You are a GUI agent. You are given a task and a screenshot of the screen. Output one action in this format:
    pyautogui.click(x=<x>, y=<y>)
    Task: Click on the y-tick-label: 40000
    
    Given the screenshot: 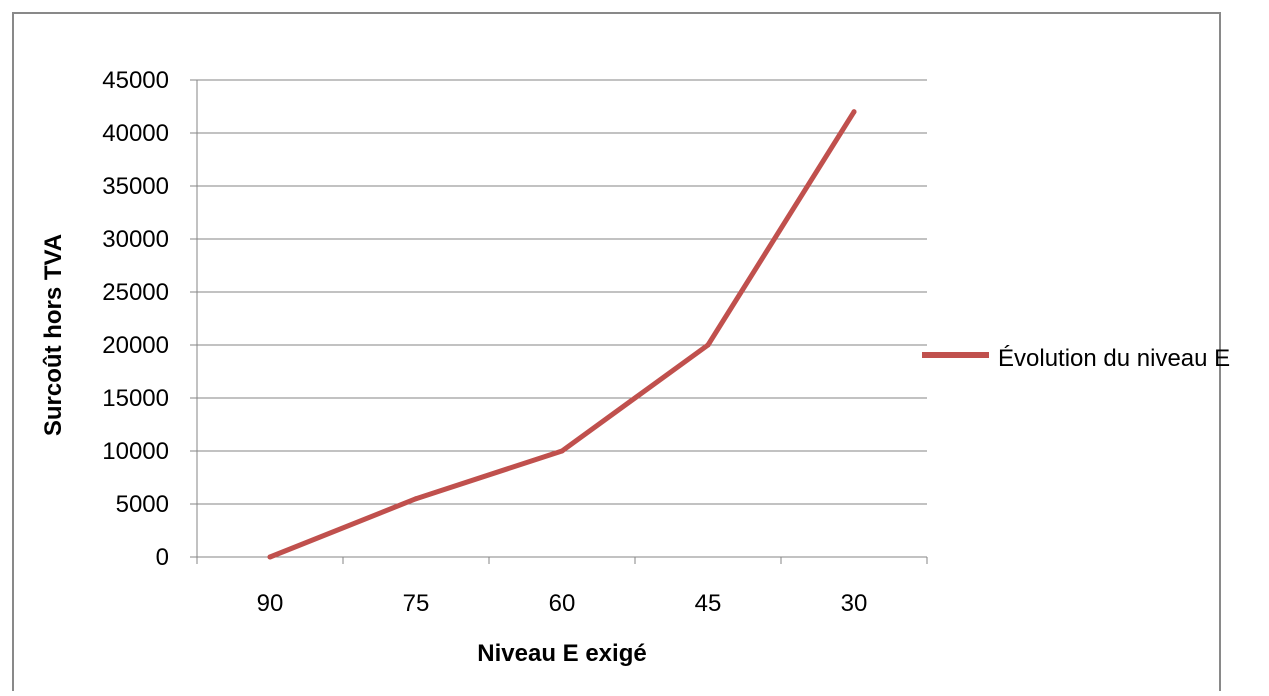 What is the action you would take?
    pyautogui.click(x=135, y=133)
    